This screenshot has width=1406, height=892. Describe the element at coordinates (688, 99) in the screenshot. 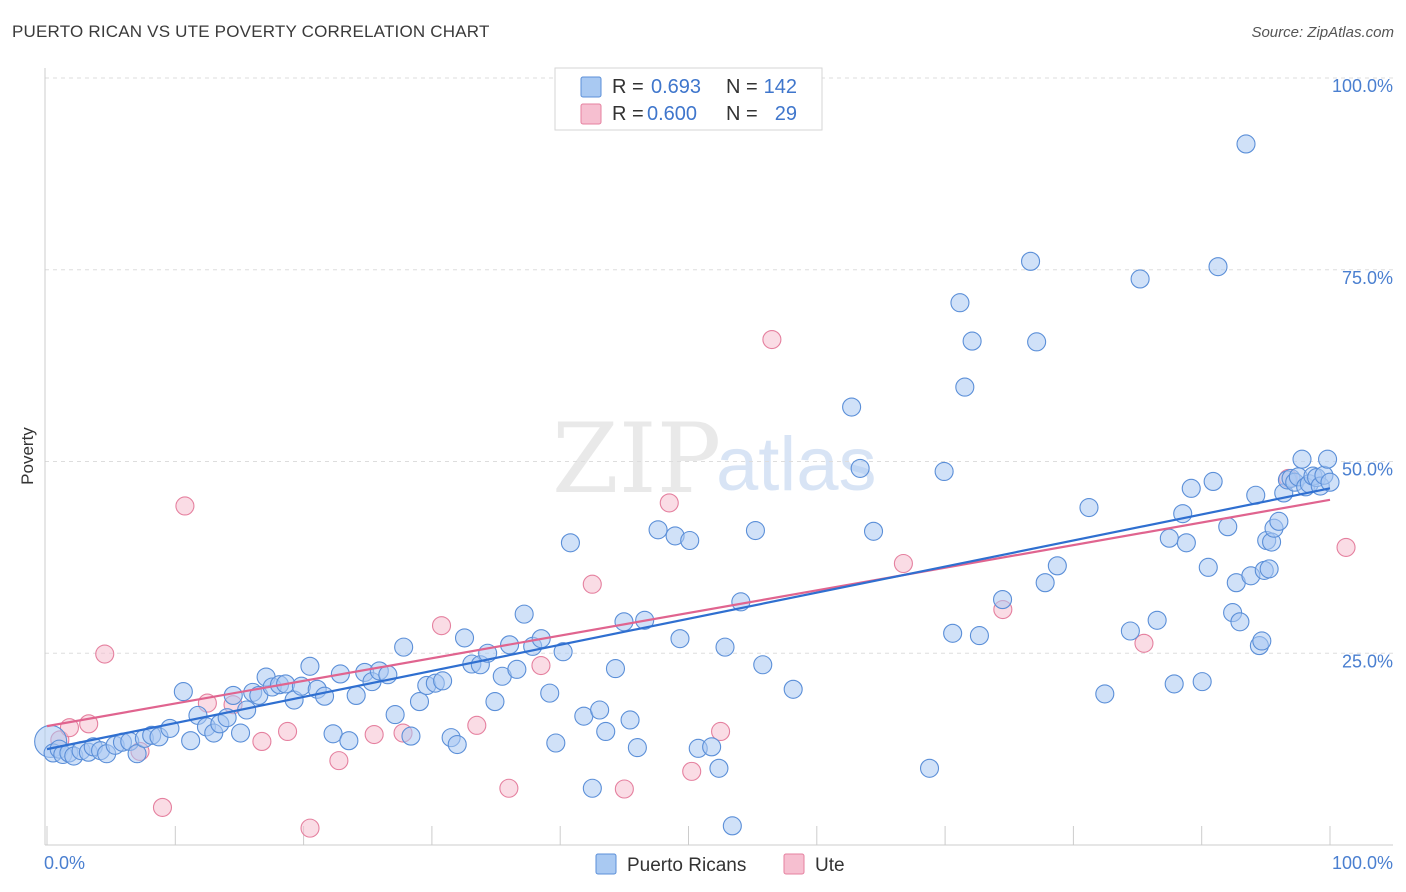

I see `legend-top: R = 0.693 N = 142 R = 0.600 N = 29` at that location.